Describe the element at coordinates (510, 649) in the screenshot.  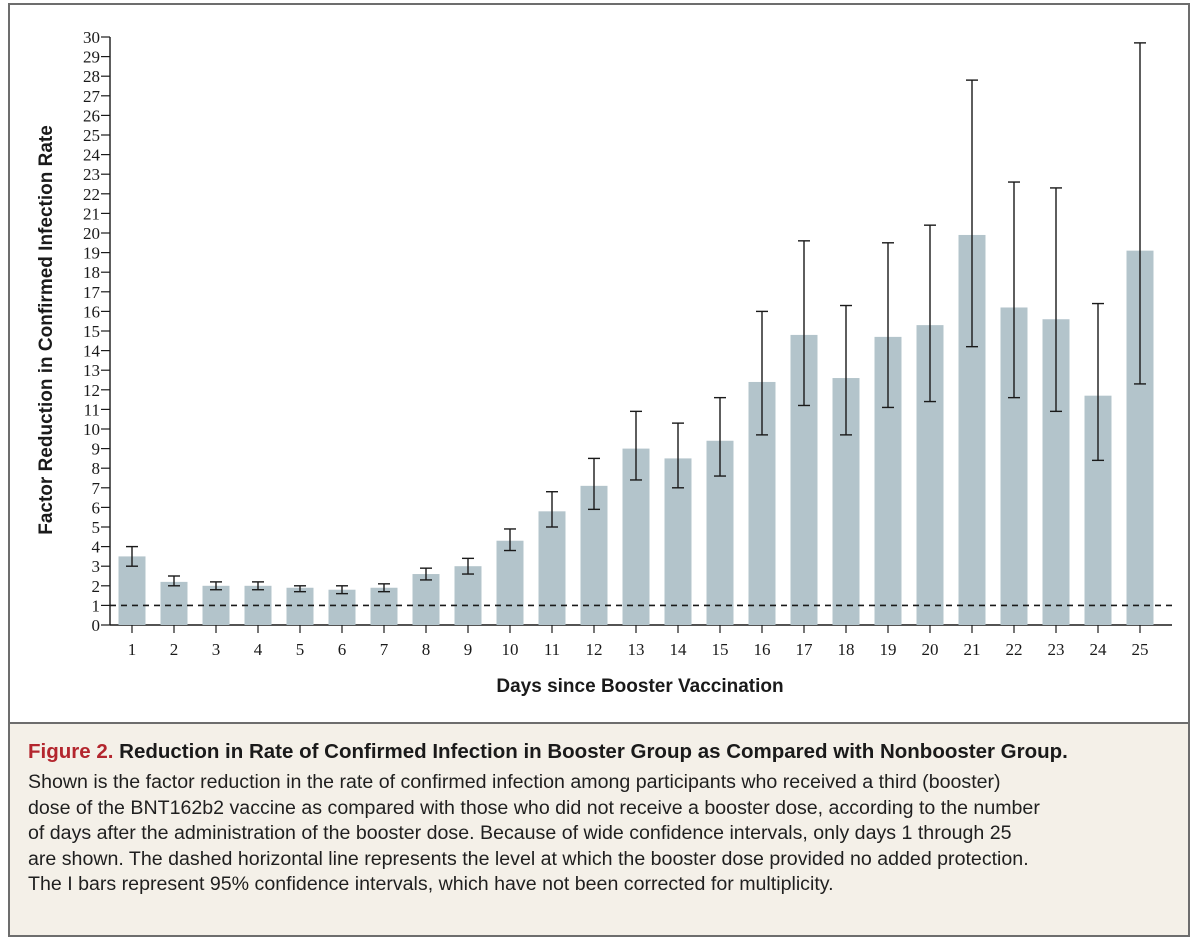
I see `x-tick-label: 10` at that location.